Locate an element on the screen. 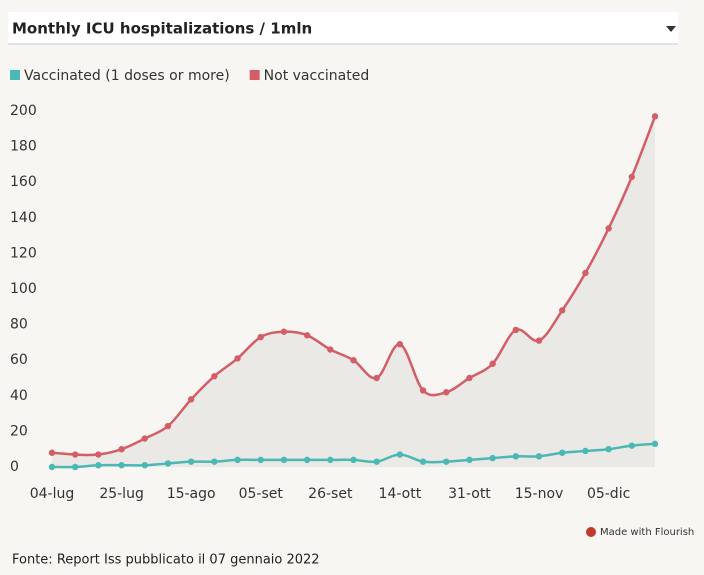 This screenshot has height=575, width=704. chart-title: Monthly ICU hospitalizations / 1mln is located at coordinates (162, 29).